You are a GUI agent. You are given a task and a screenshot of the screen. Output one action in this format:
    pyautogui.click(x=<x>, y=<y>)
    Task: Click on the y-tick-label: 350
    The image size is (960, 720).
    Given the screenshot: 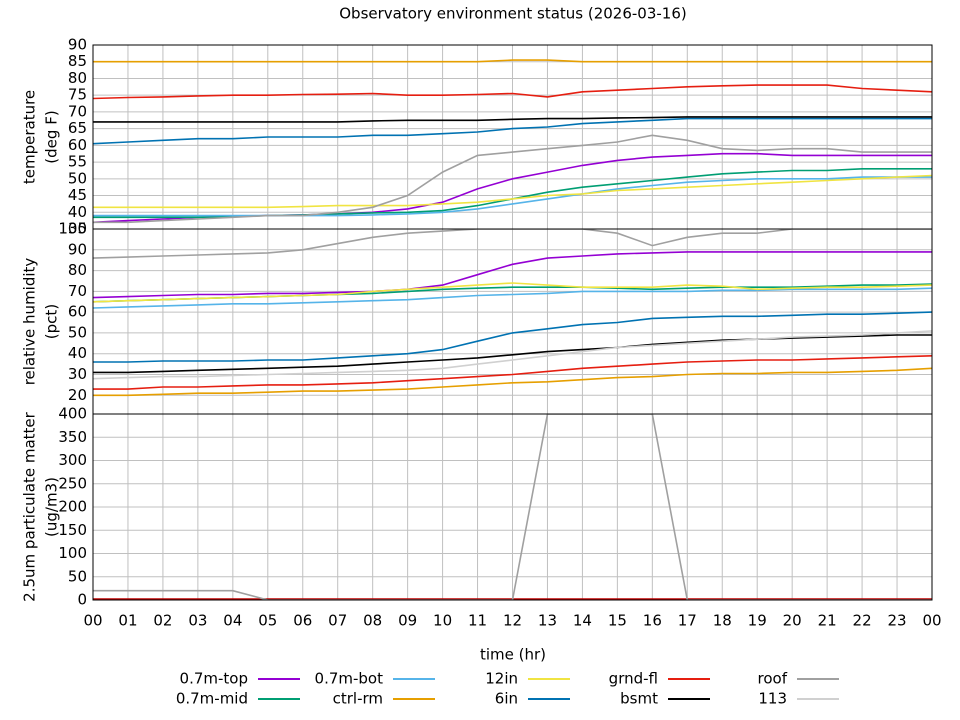 What is the action you would take?
    pyautogui.click(x=72, y=437)
    